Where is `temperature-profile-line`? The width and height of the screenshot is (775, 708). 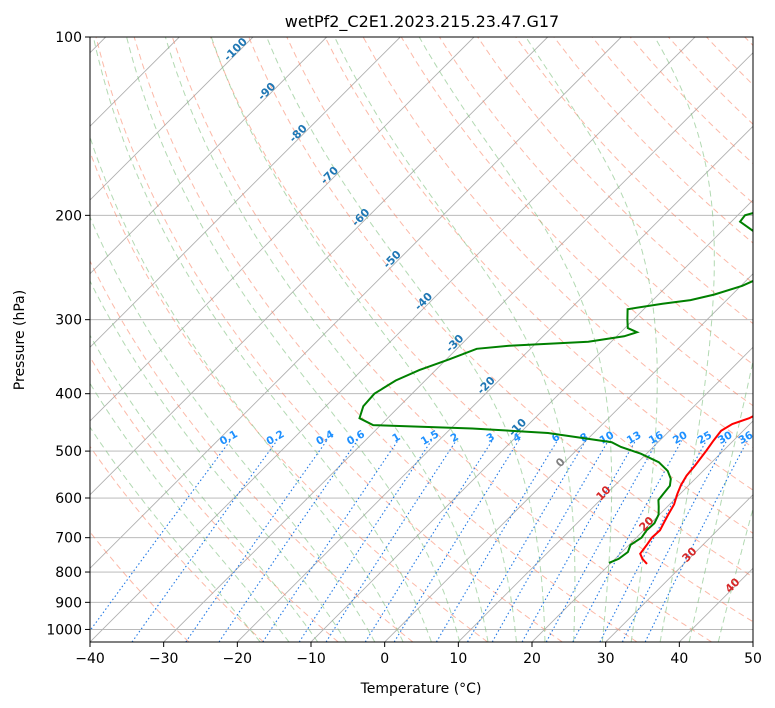
temperature-profile-line is located at coordinates (696, 490).